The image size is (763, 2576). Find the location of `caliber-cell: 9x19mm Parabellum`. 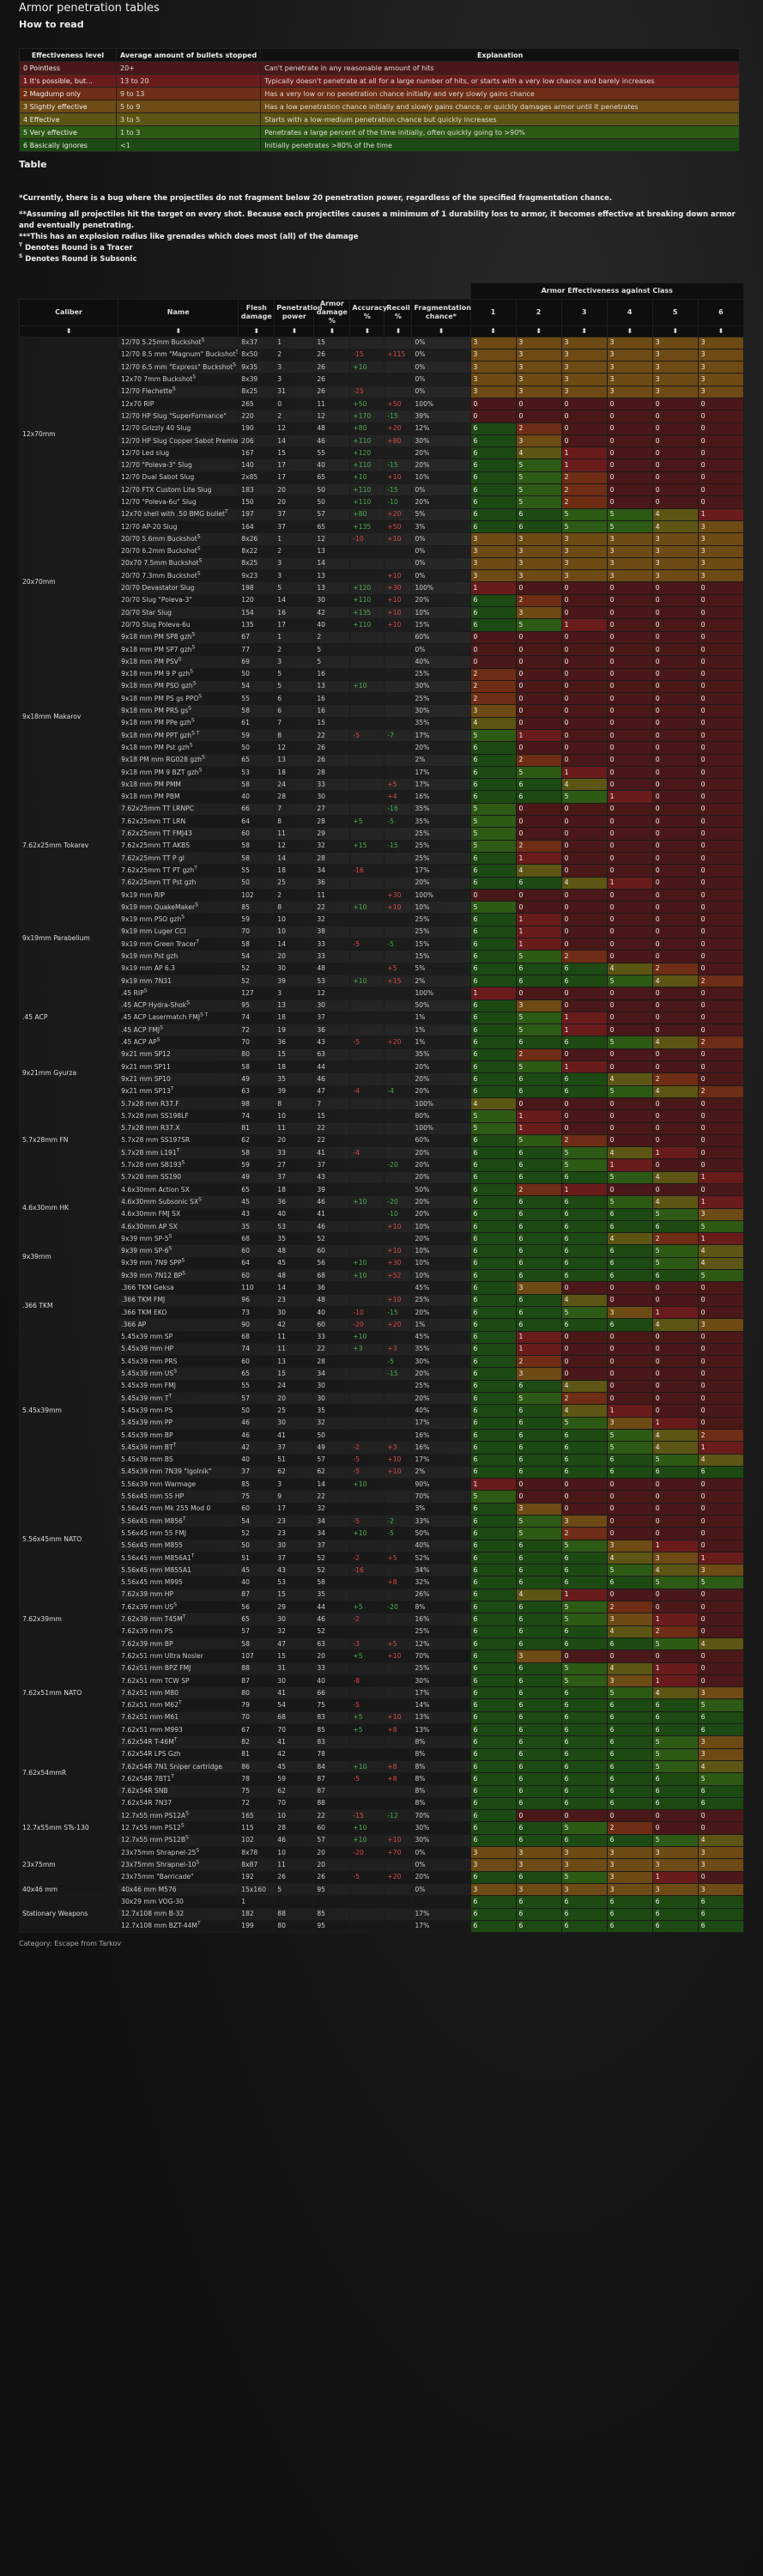

caliber-cell: 9x19mm Parabellum is located at coordinates (68, 938).